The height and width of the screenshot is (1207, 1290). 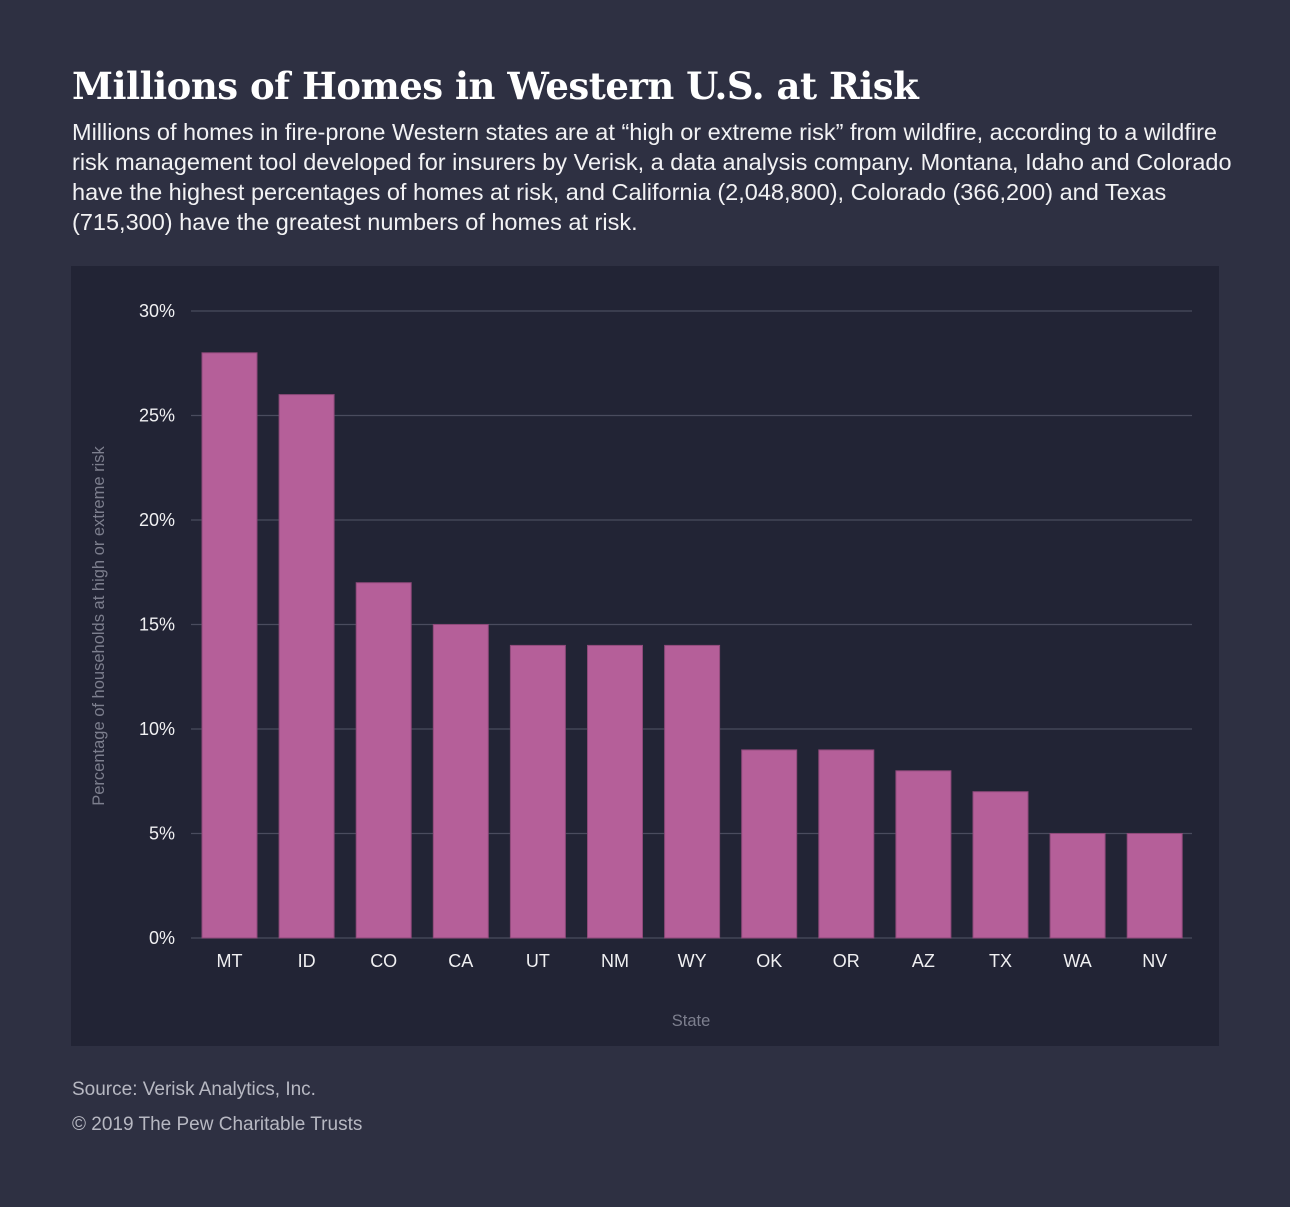 What do you see at coordinates (923, 854) in the screenshot?
I see `bar-az` at bounding box center [923, 854].